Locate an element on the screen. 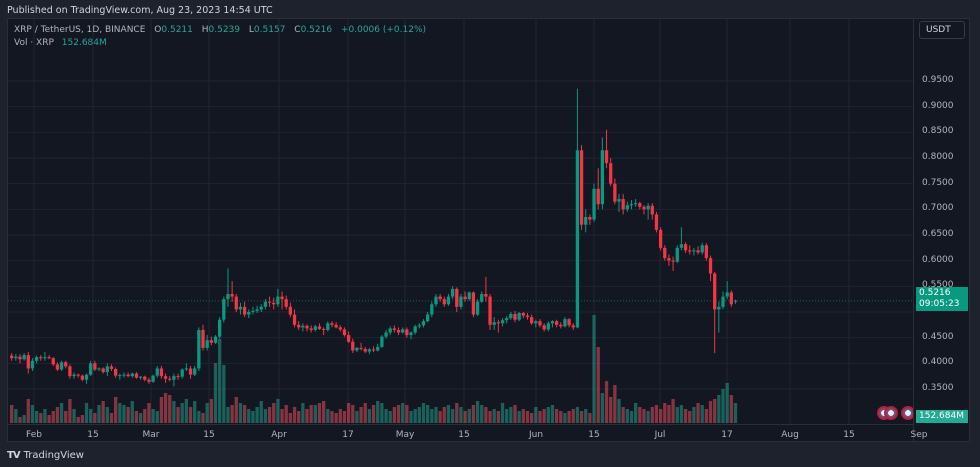 This screenshot has height=467, width=980. tradingview-logo-icon: TV is located at coordinates (14, 455).